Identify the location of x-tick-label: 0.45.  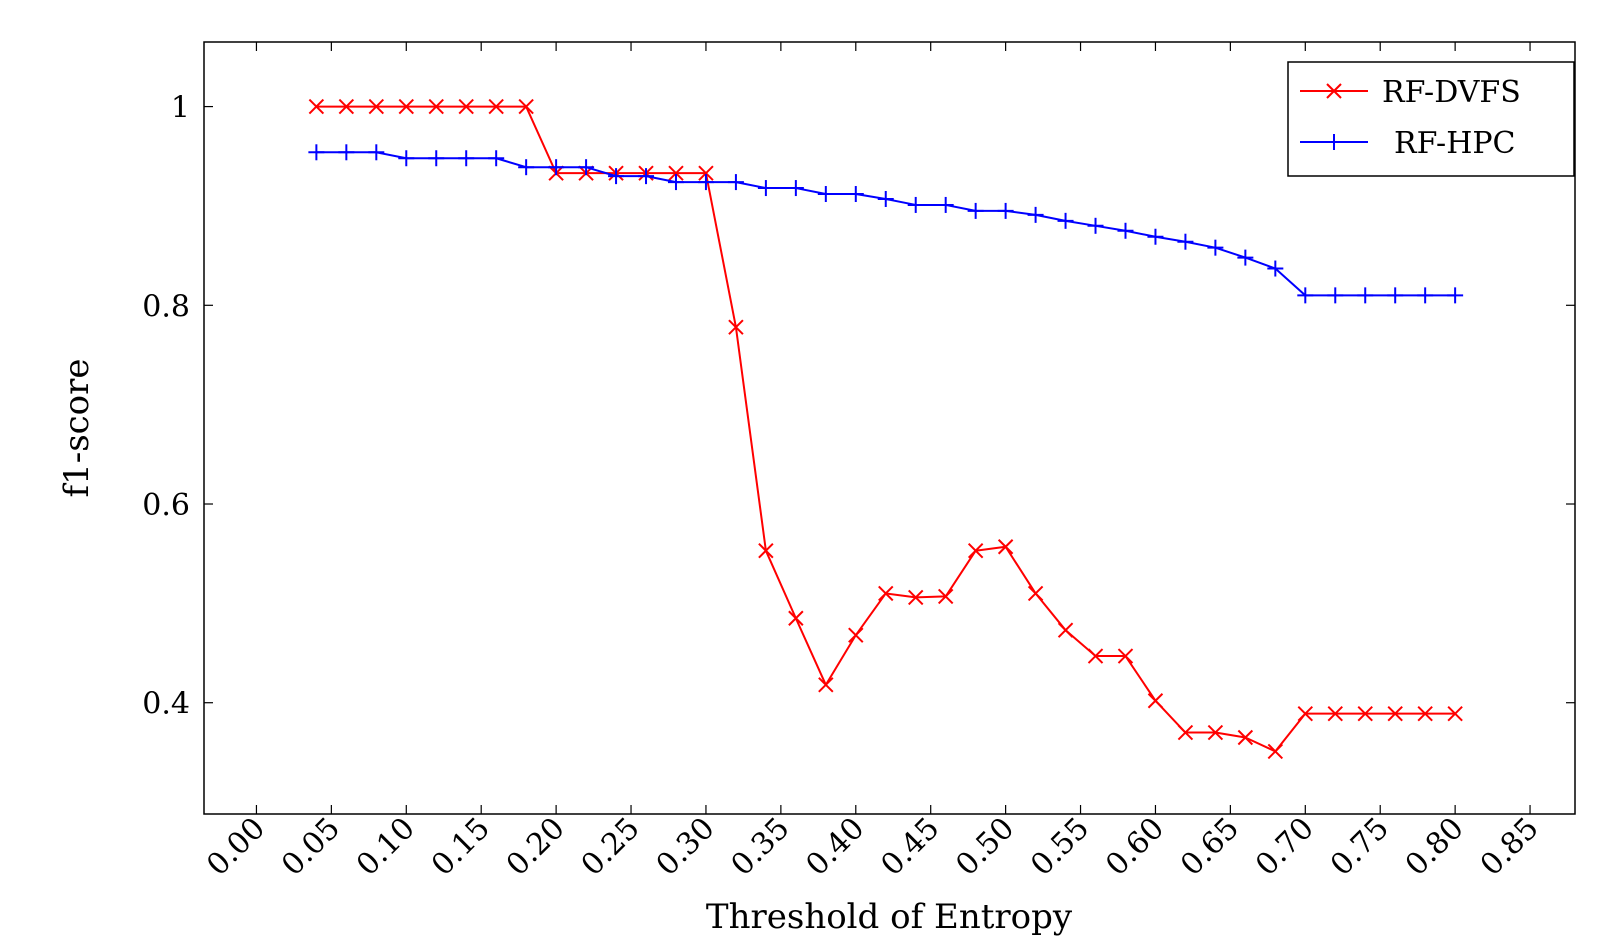
(910, 847).